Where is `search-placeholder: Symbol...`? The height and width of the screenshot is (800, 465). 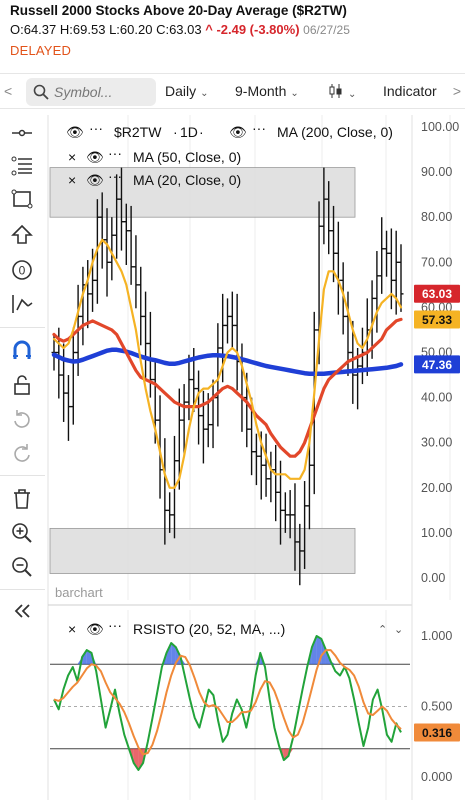 search-placeholder: Symbol... is located at coordinates (83, 92).